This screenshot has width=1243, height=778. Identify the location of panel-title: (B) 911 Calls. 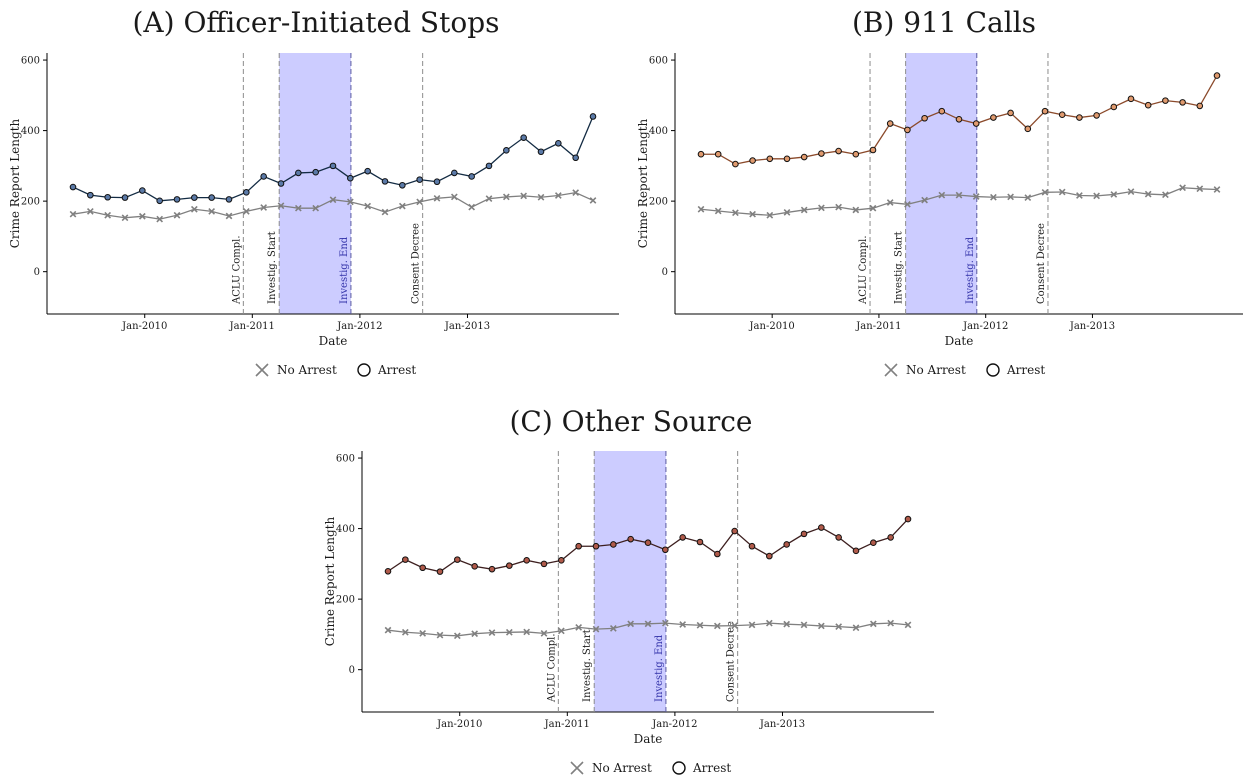
(944, 22).